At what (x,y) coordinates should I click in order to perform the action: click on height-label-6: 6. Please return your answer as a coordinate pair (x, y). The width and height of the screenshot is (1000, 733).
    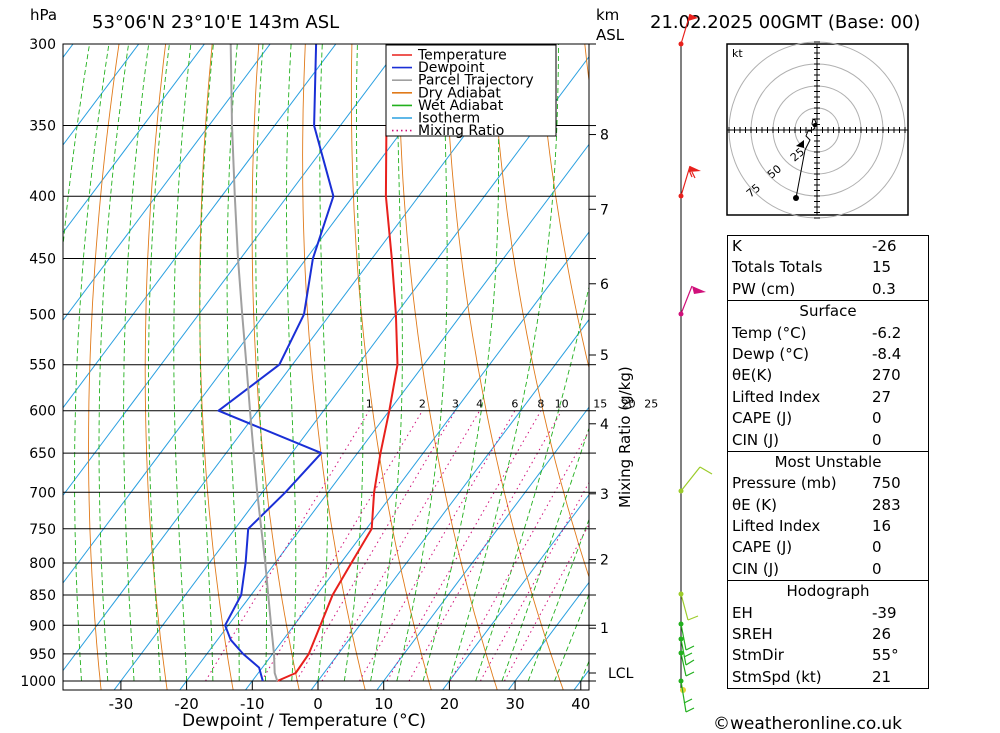
    Looking at the image, I should click on (604, 285).